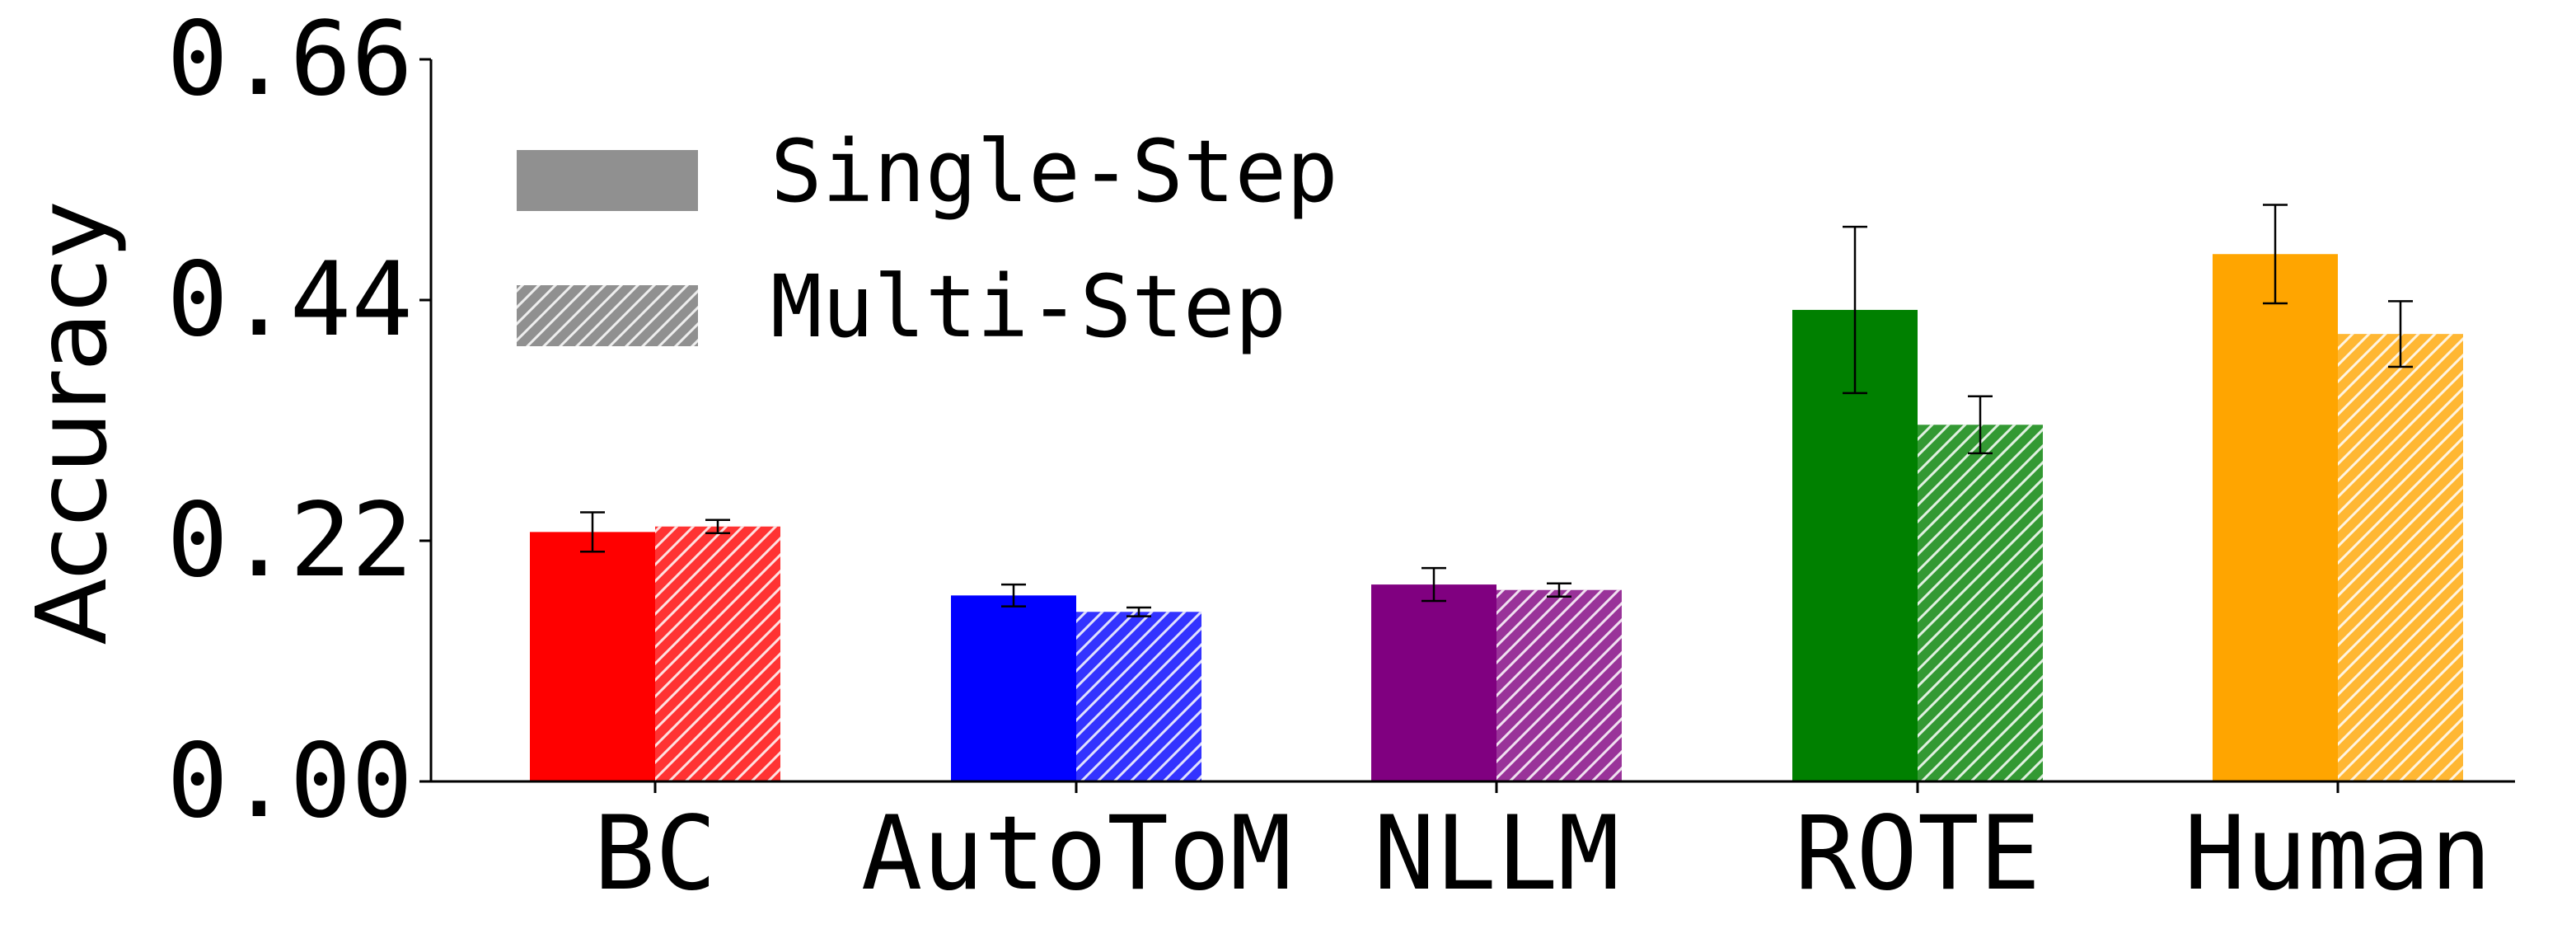 This screenshot has width=2576, height=929. Describe the element at coordinates (607, 180) in the screenshot. I see `legend-swatch-single-step` at that location.